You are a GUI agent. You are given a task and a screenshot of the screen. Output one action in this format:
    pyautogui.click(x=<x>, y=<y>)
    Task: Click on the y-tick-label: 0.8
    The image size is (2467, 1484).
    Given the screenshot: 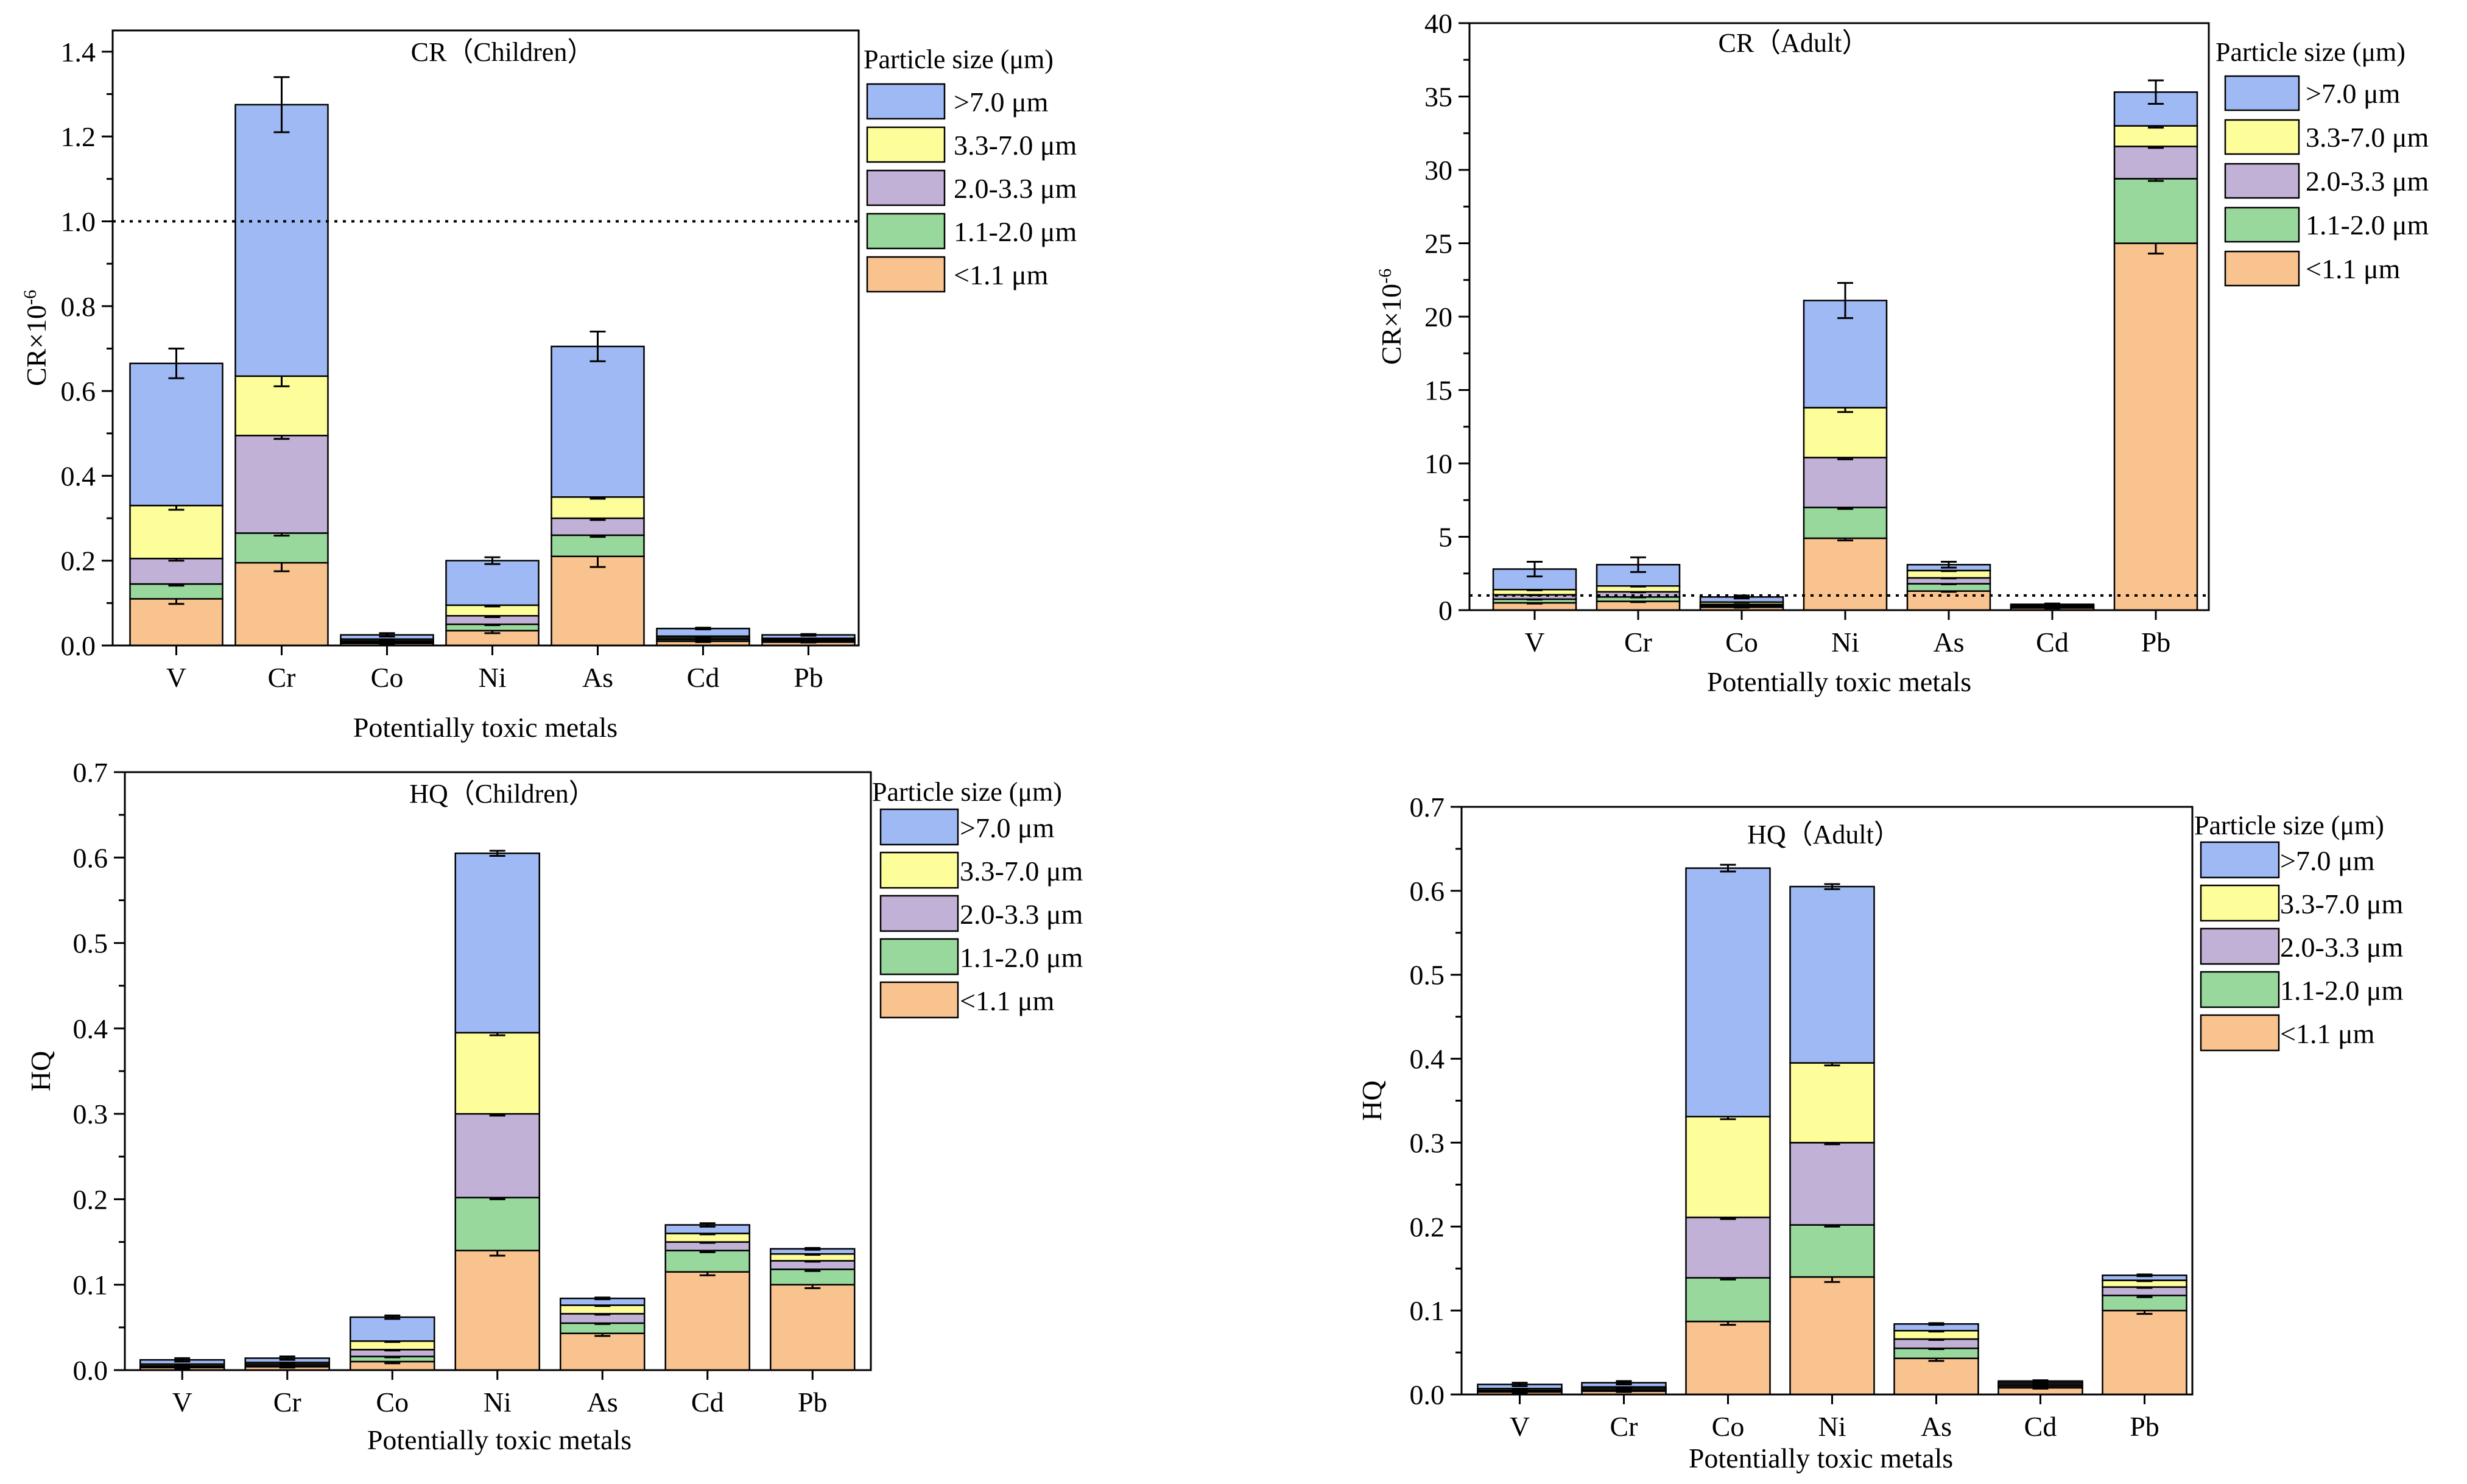 What is the action you would take?
    pyautogui.click(x=78, y=306)
    